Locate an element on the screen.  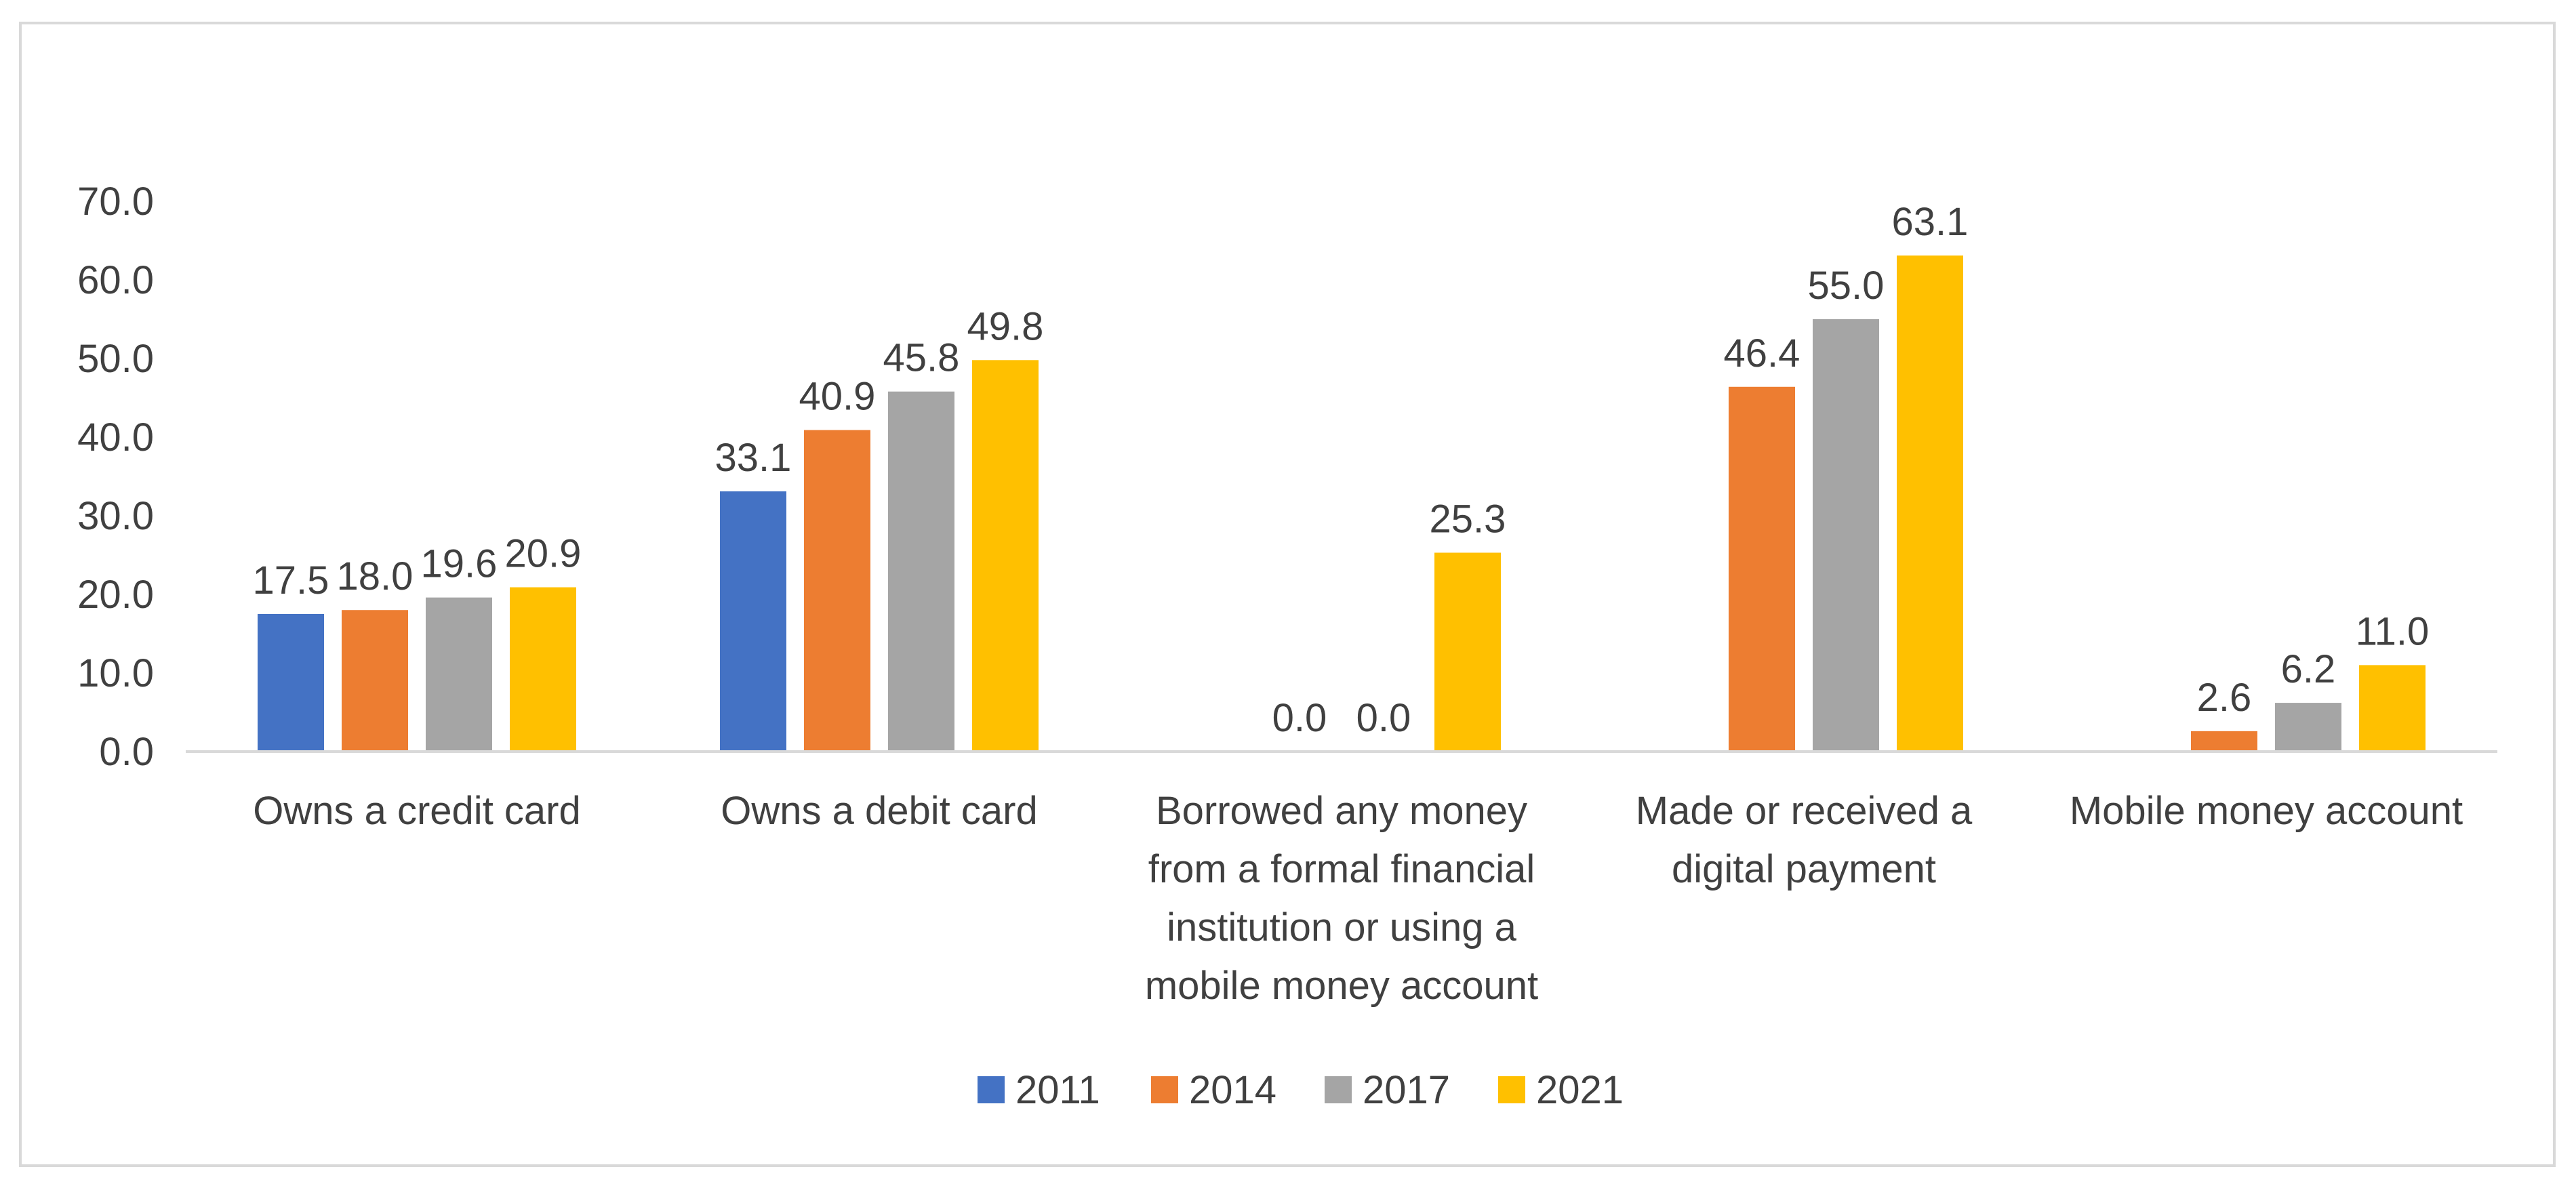
category-label-line: digital payment is located at coordinates (1804, 869).